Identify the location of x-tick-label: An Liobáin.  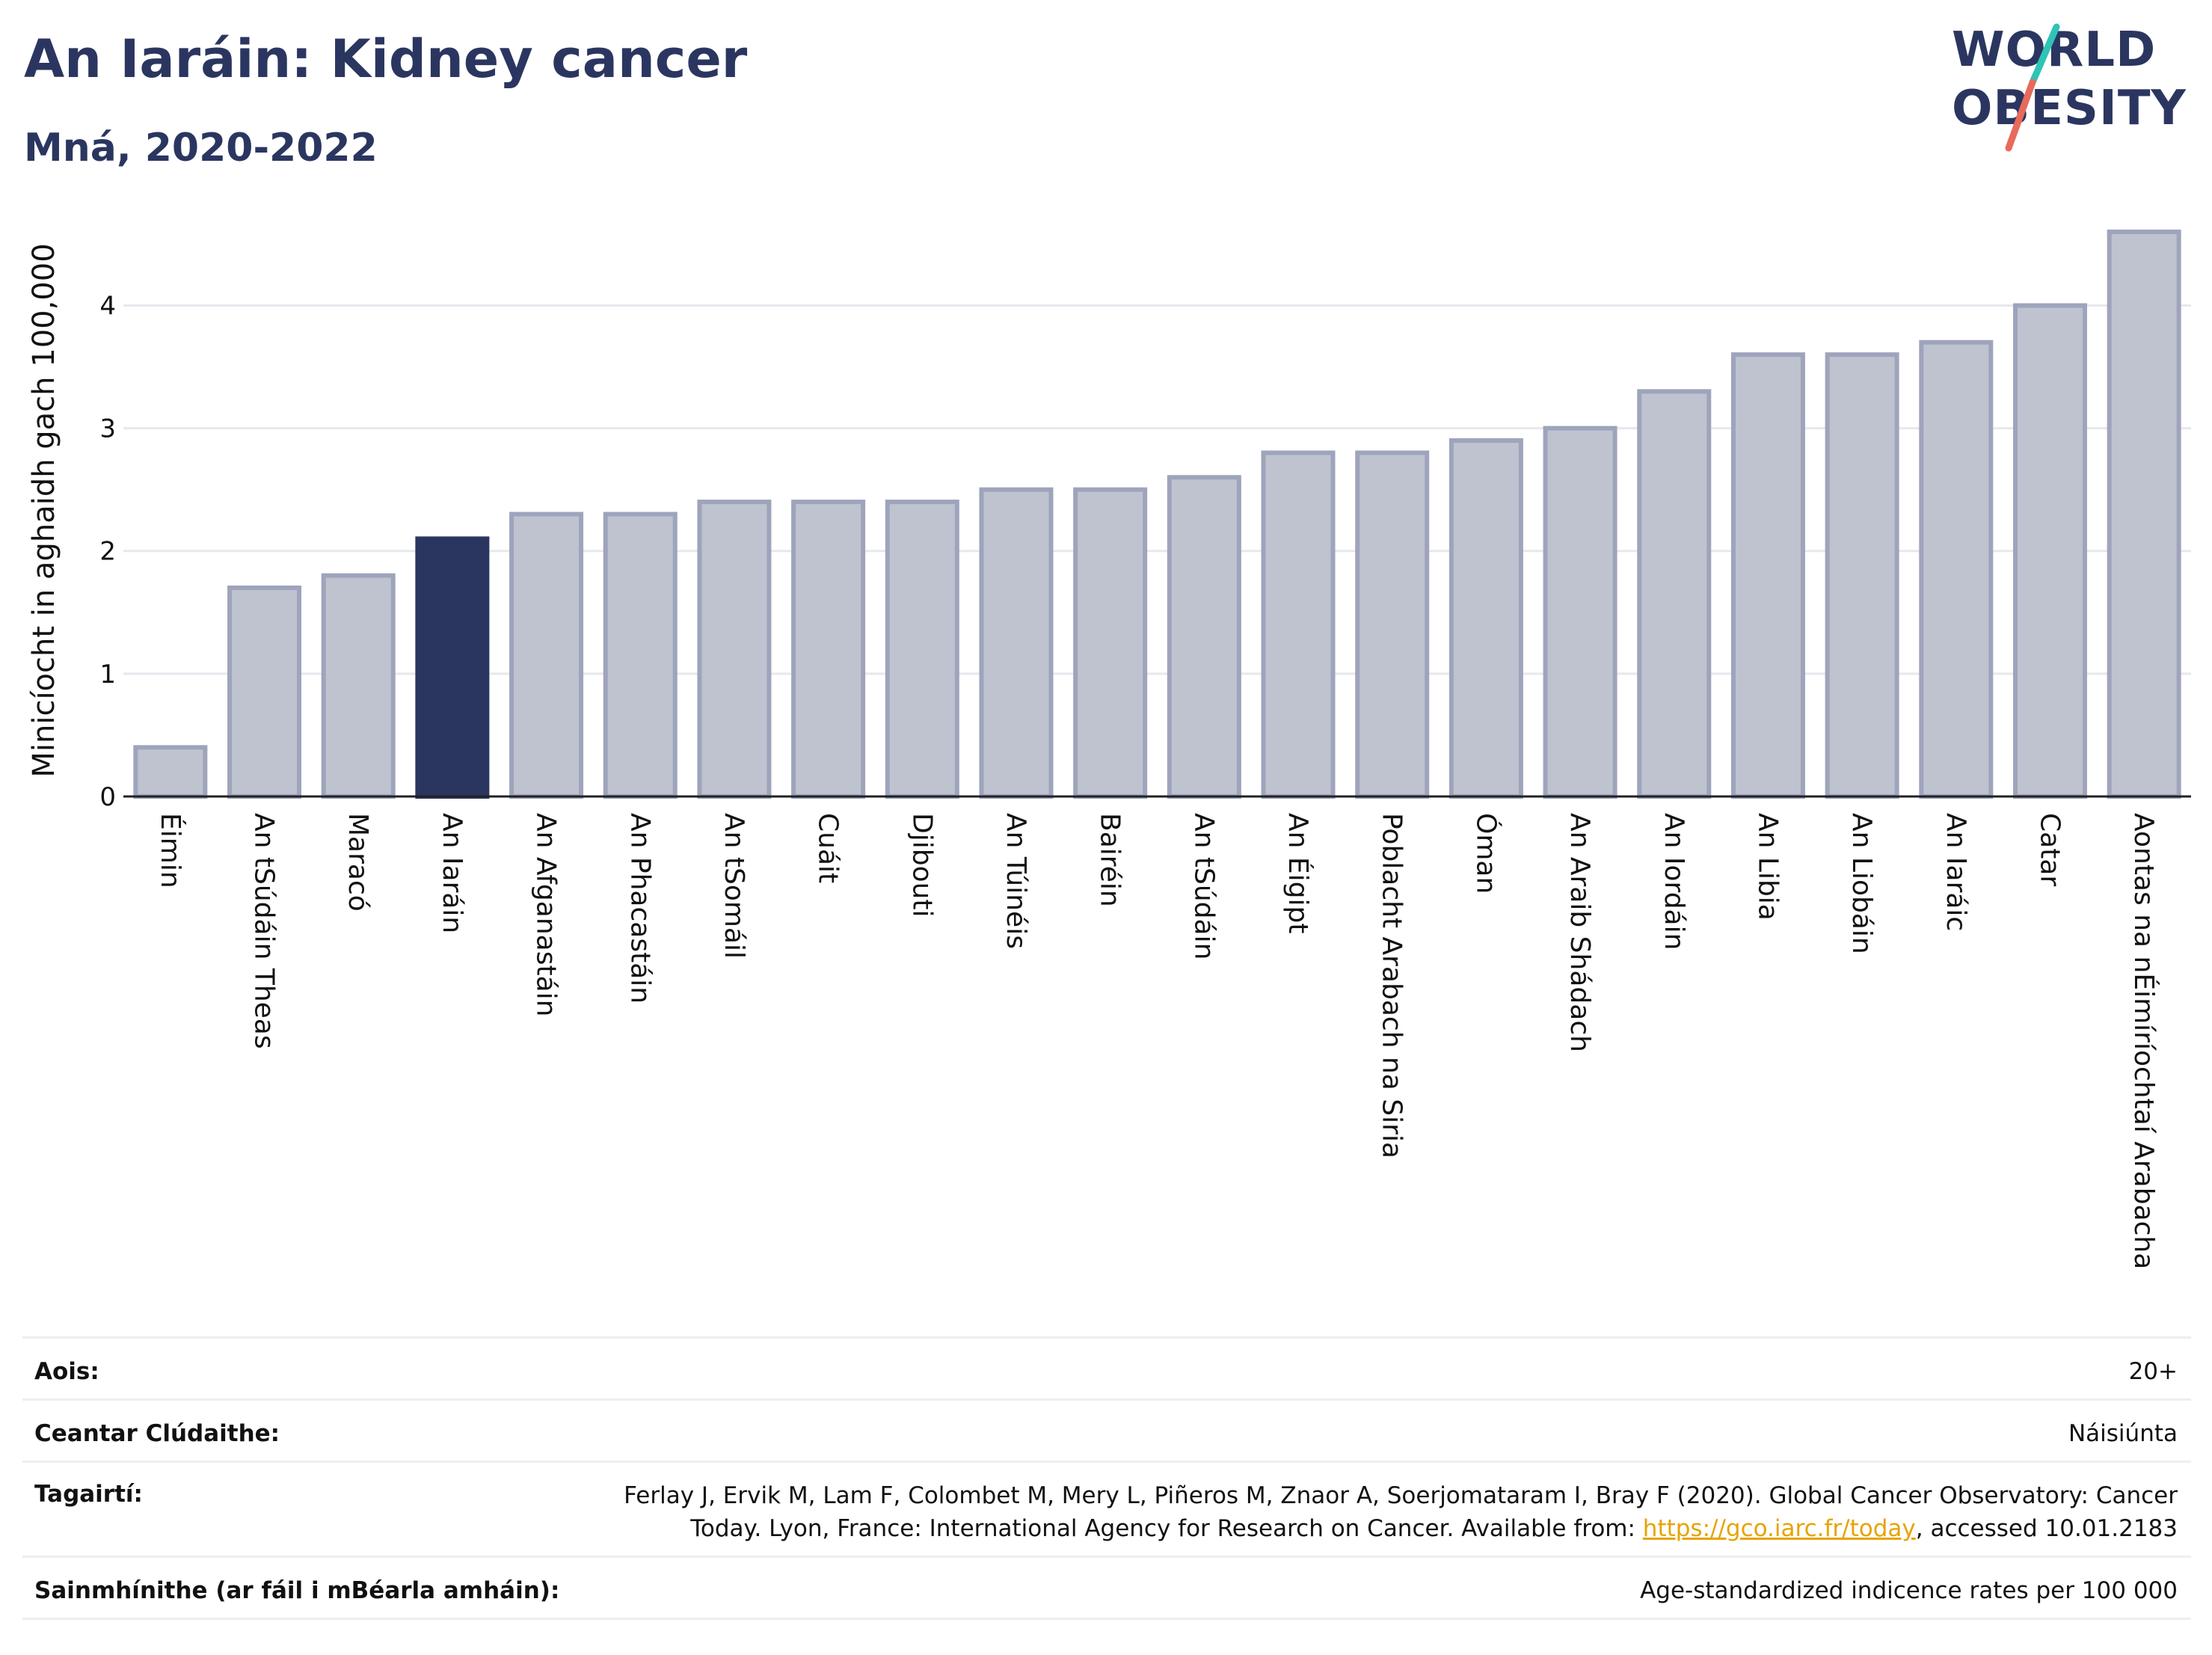
(1861, 883).